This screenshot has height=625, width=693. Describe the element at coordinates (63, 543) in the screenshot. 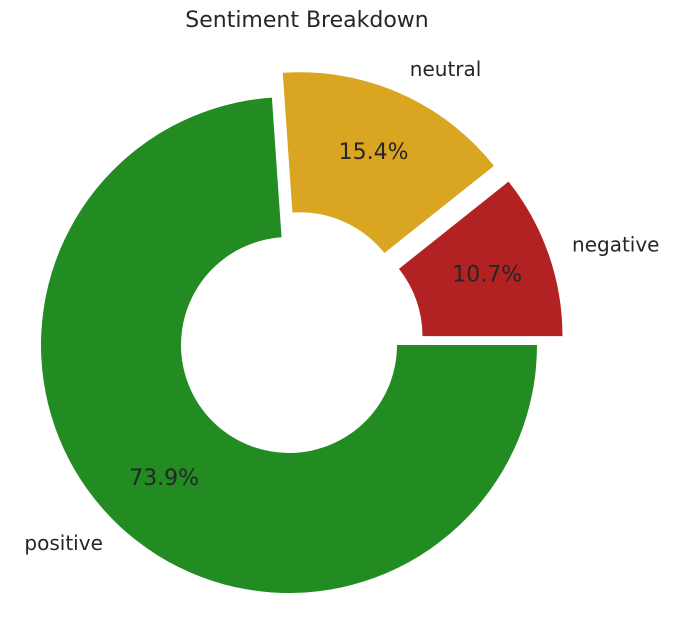

I see `slice-label-positive: positive` at that location.